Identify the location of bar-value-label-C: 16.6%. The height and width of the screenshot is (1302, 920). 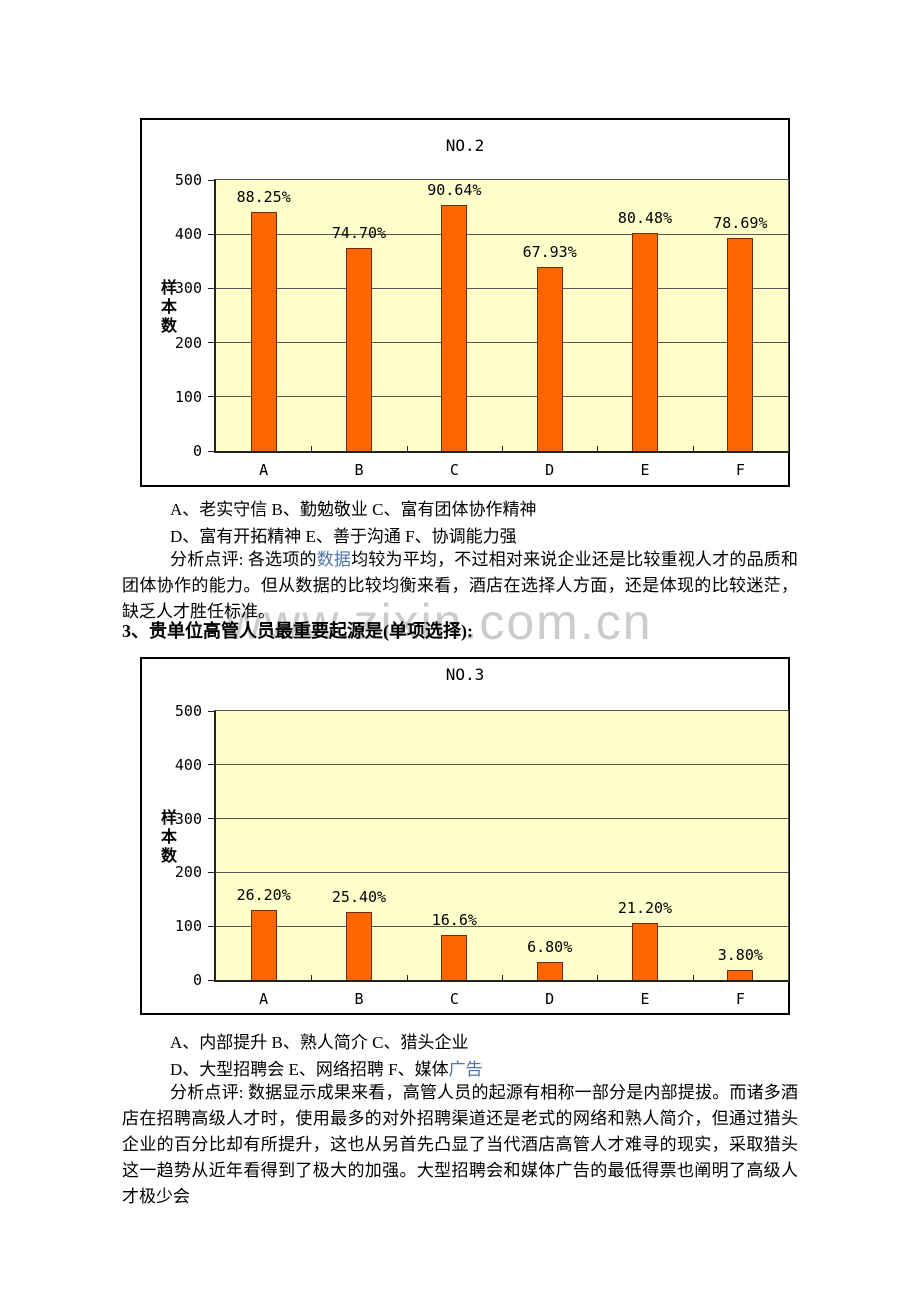
(454, 920).